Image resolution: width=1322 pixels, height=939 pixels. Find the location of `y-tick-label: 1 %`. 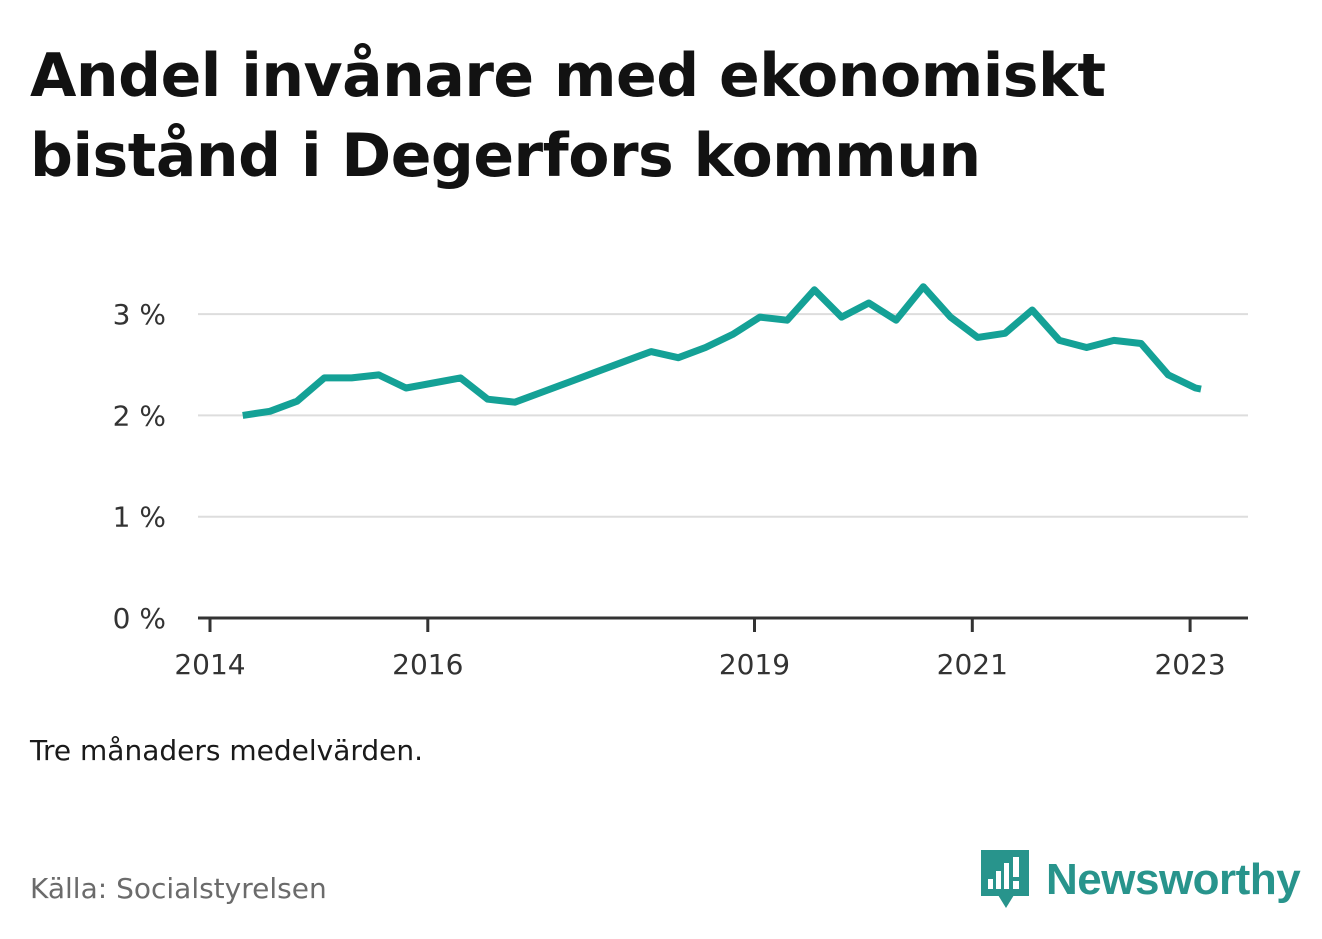

y-tick-label: 1 % is located at coordinates (139, 517).